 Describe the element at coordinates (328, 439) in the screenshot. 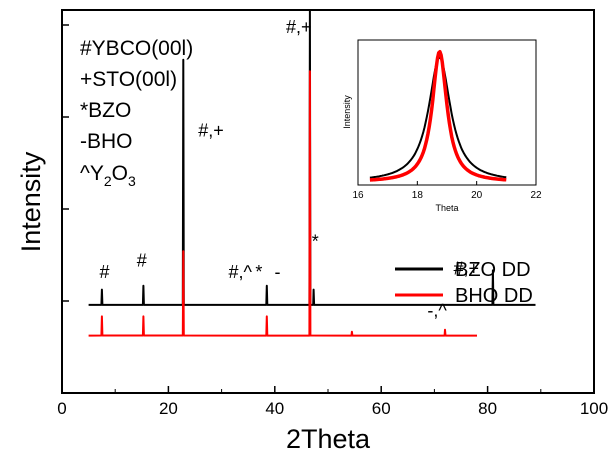

I see `x-axis-label: 2Theta` at that location.